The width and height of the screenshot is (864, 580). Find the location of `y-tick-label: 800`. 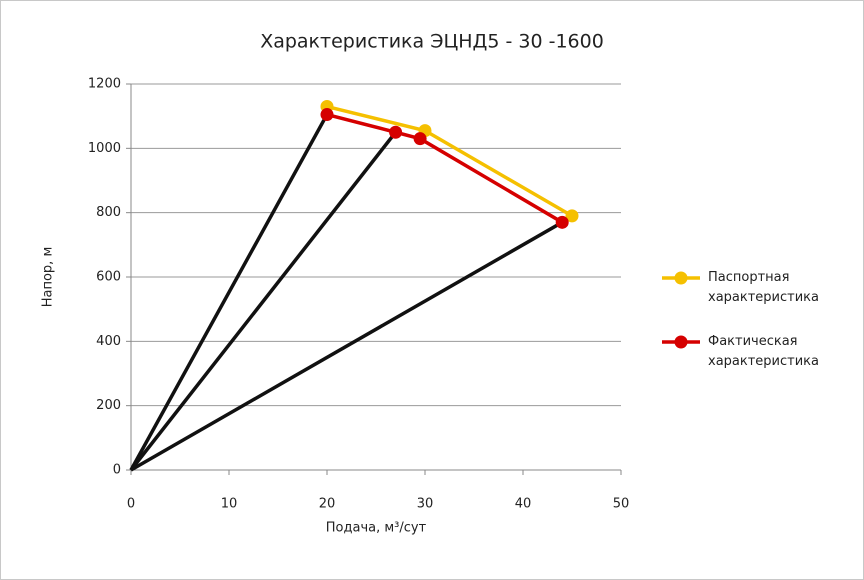

y-tick-label: 800 is located at coordinates (108, 212).